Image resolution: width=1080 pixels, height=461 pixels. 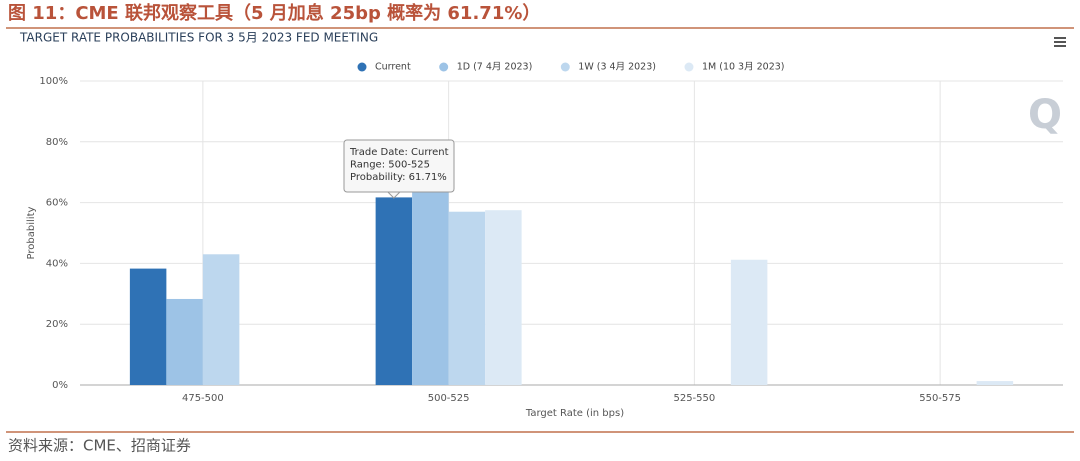 I want to click on x-axis-label: Target Rate (in bps), so click(x=574, y=413).